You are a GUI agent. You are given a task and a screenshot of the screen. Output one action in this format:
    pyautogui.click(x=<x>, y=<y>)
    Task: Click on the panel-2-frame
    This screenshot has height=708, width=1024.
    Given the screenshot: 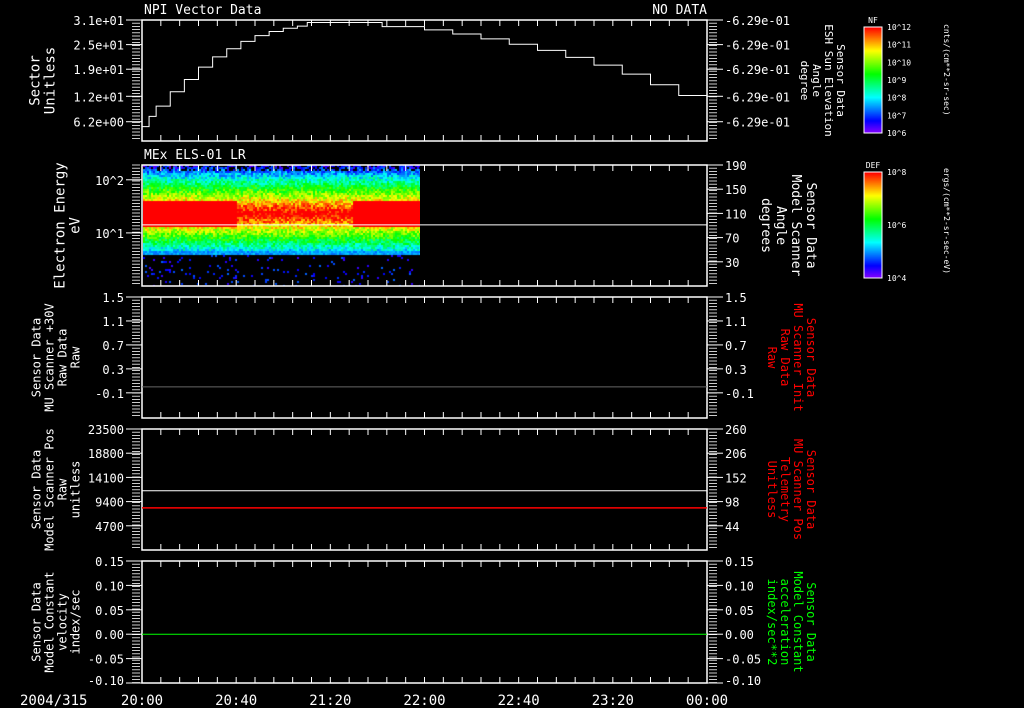 What is the action you would take?
    pyautogui.click(x=424, y=225)
    